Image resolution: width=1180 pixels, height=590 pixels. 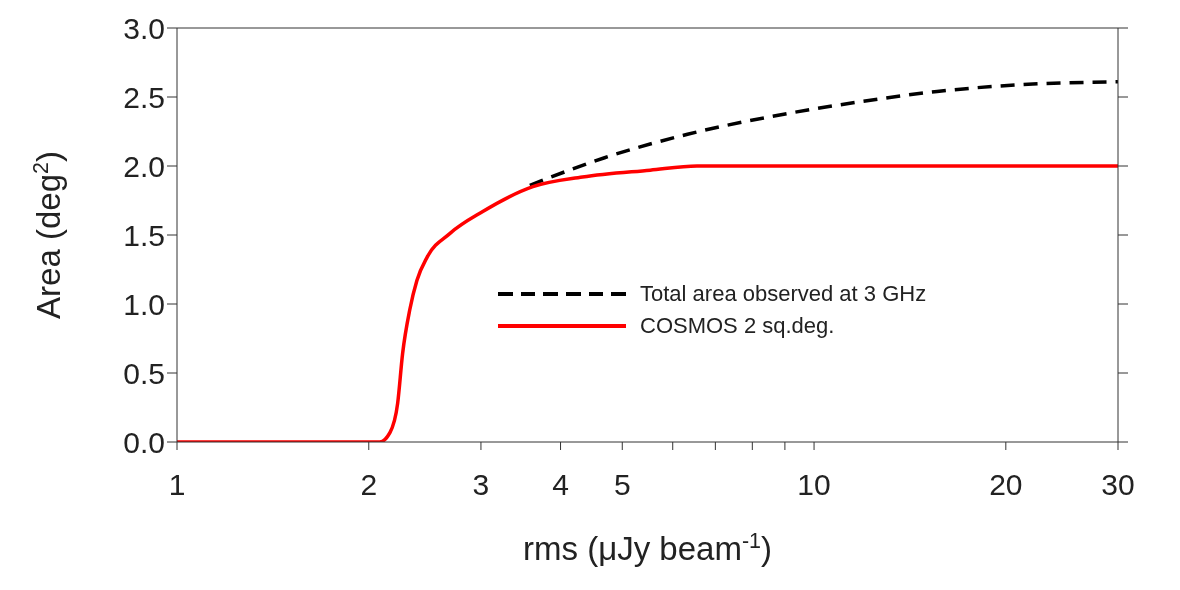 I want to click on x-tick-label: 5, so click(x=622, y=485).